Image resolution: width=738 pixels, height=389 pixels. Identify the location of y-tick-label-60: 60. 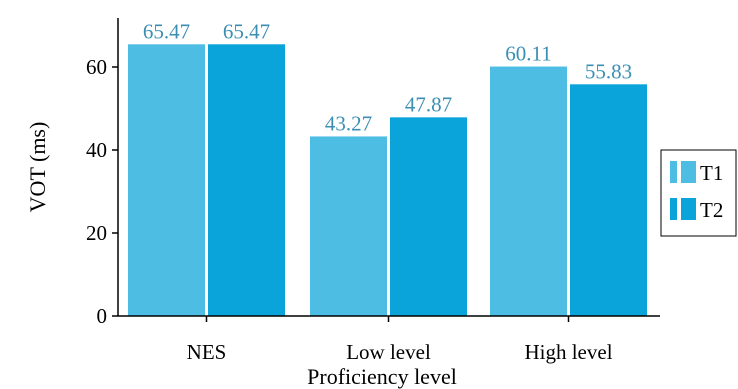
(96, 67).